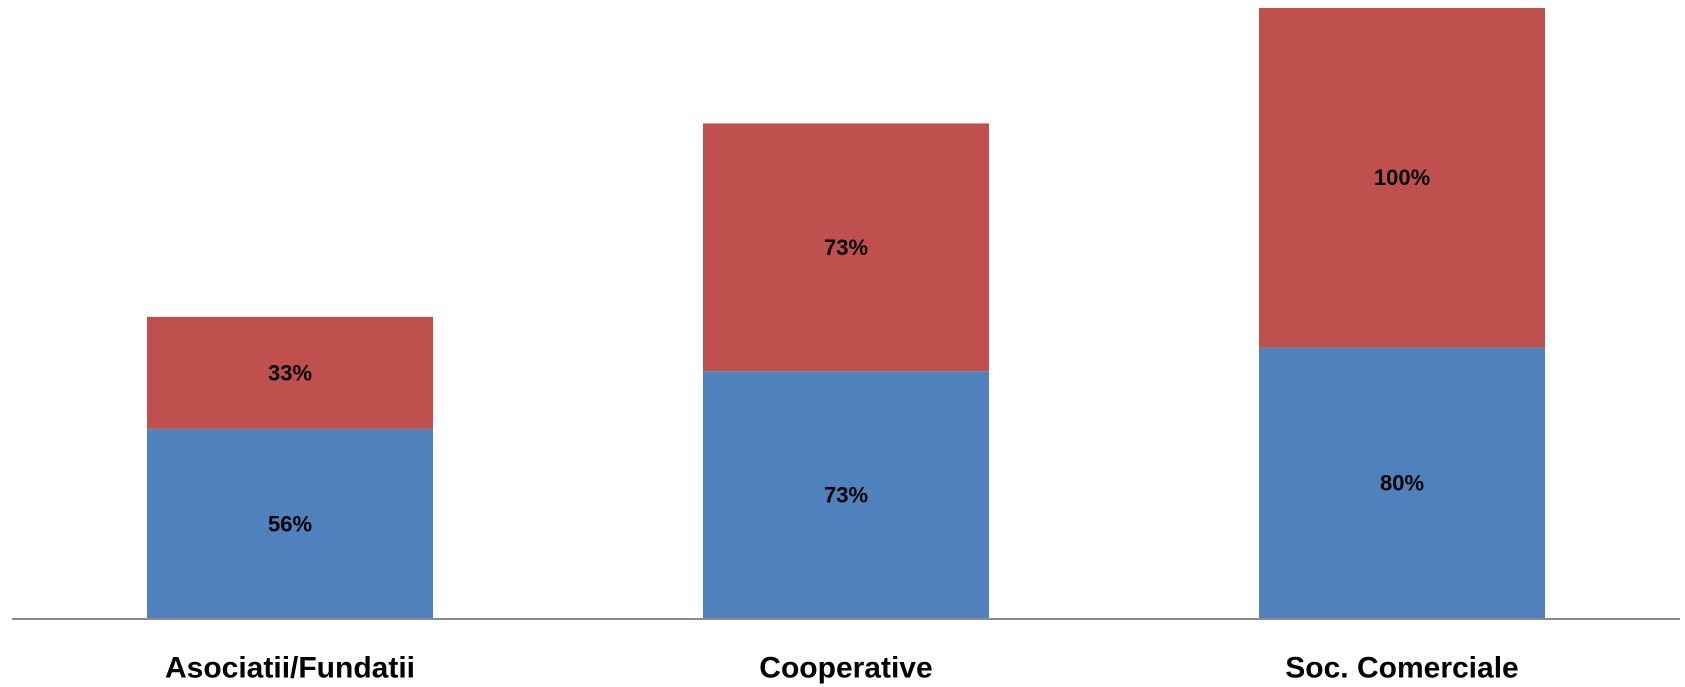 The height and width of the screenshot is (687, 1685). I want to click on data-label-series1-3: 80%, so click(1402, 483).